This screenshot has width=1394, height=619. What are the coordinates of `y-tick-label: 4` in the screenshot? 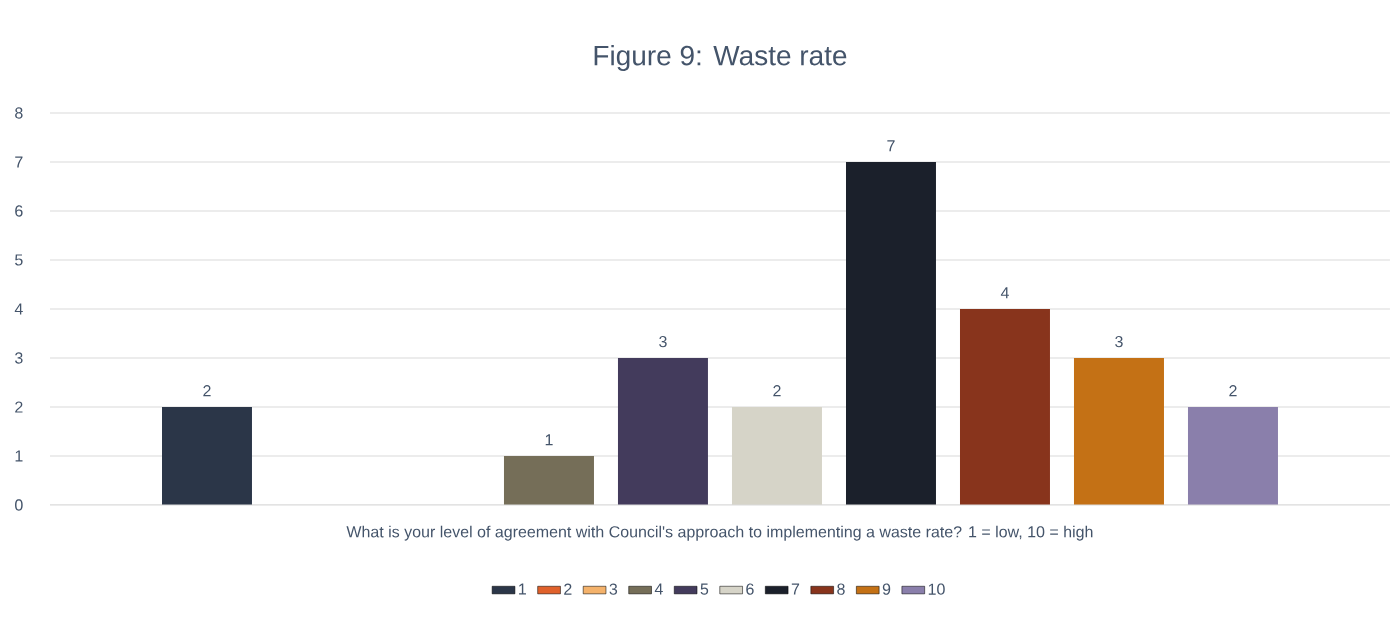 It's located at (18, 309).